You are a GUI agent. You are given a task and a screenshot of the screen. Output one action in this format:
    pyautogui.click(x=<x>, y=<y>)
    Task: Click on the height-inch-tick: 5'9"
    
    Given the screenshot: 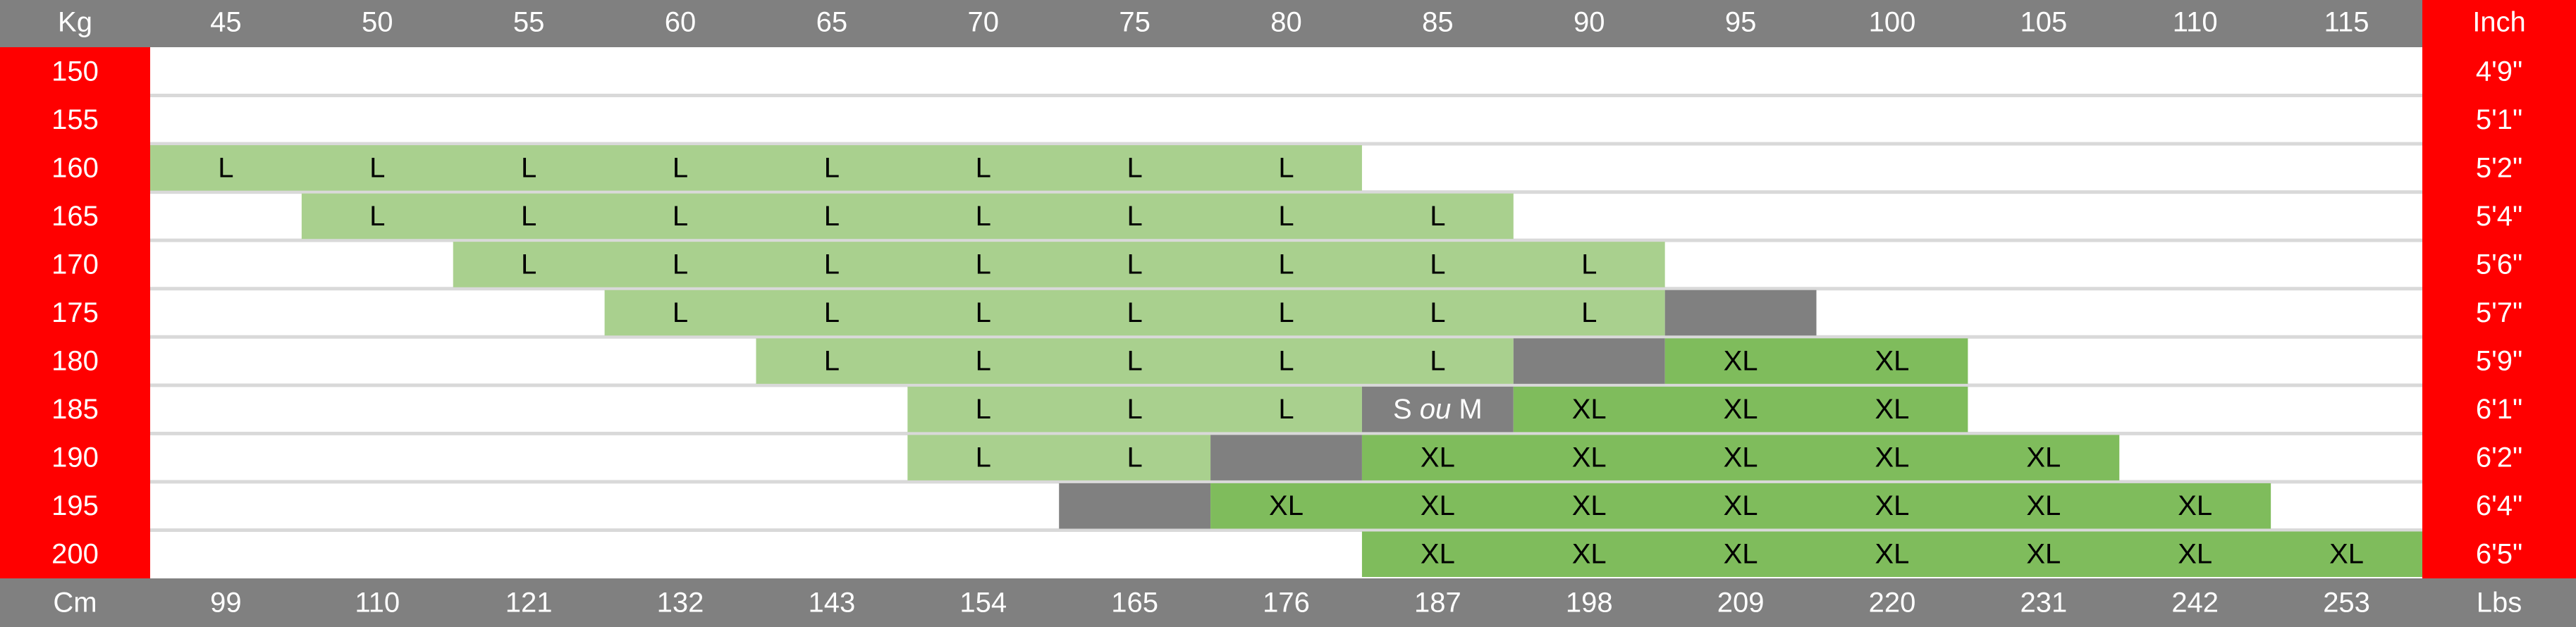 What is the action you would take?
    pyautogui.click(x=2499, y=361)
    